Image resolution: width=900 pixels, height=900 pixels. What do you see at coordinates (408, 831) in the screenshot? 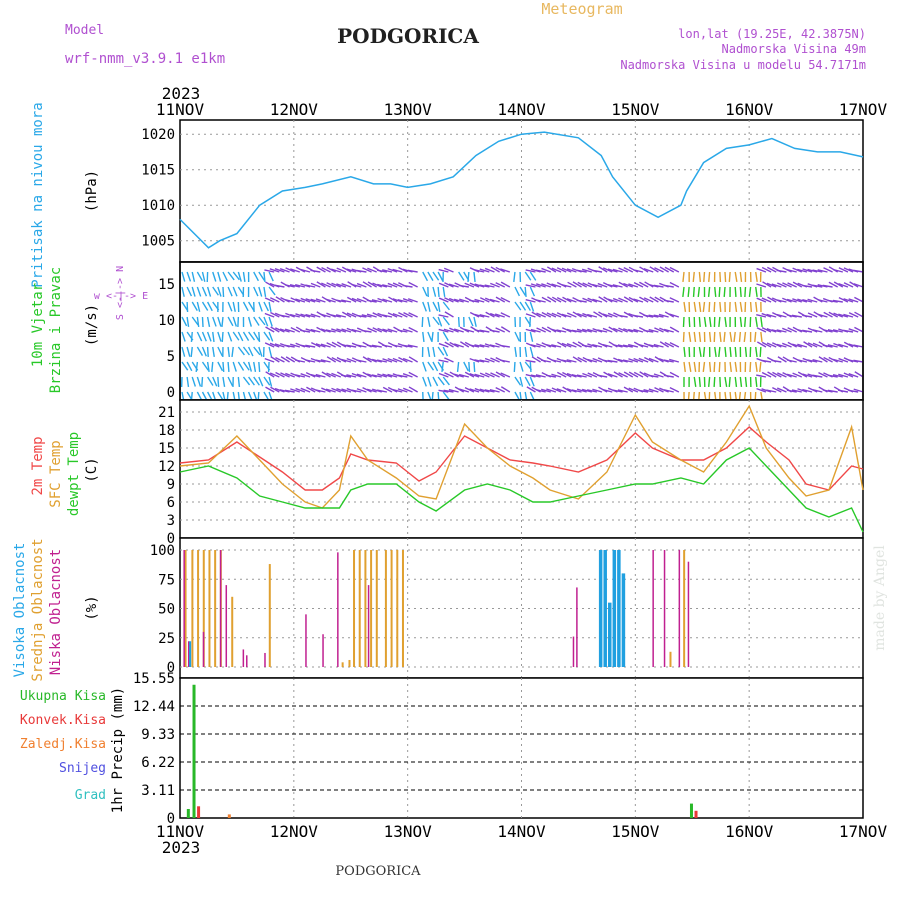
I see `x-tick-label: 13NOV` at bounding box center [408, 831].